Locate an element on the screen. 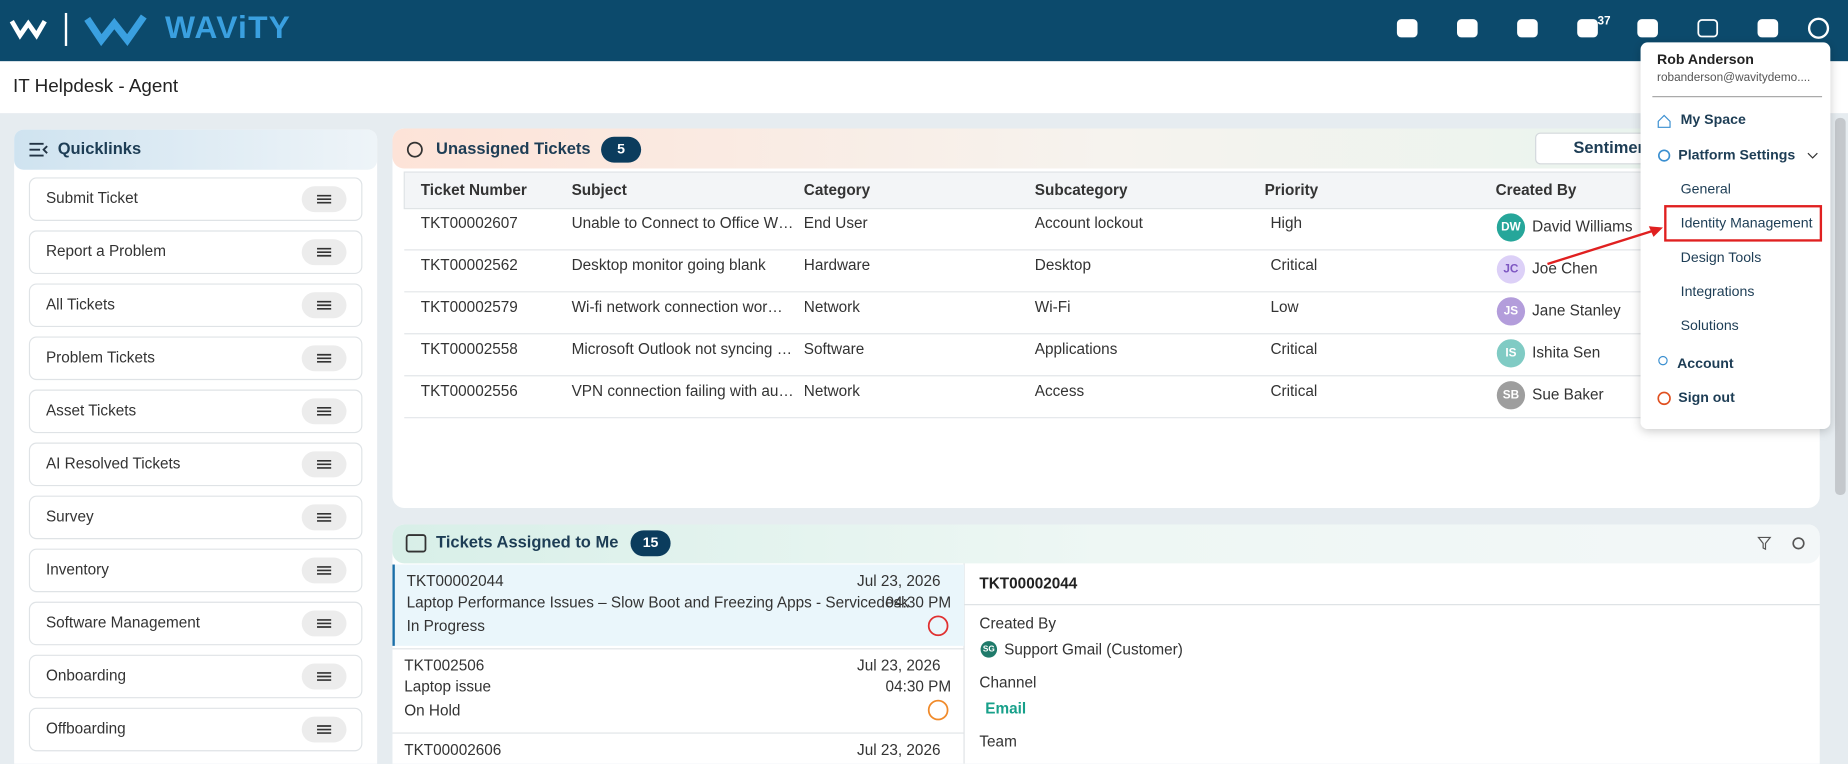 The image size is (1848, 764). scrollbar is located at coordinates (1840, 306).